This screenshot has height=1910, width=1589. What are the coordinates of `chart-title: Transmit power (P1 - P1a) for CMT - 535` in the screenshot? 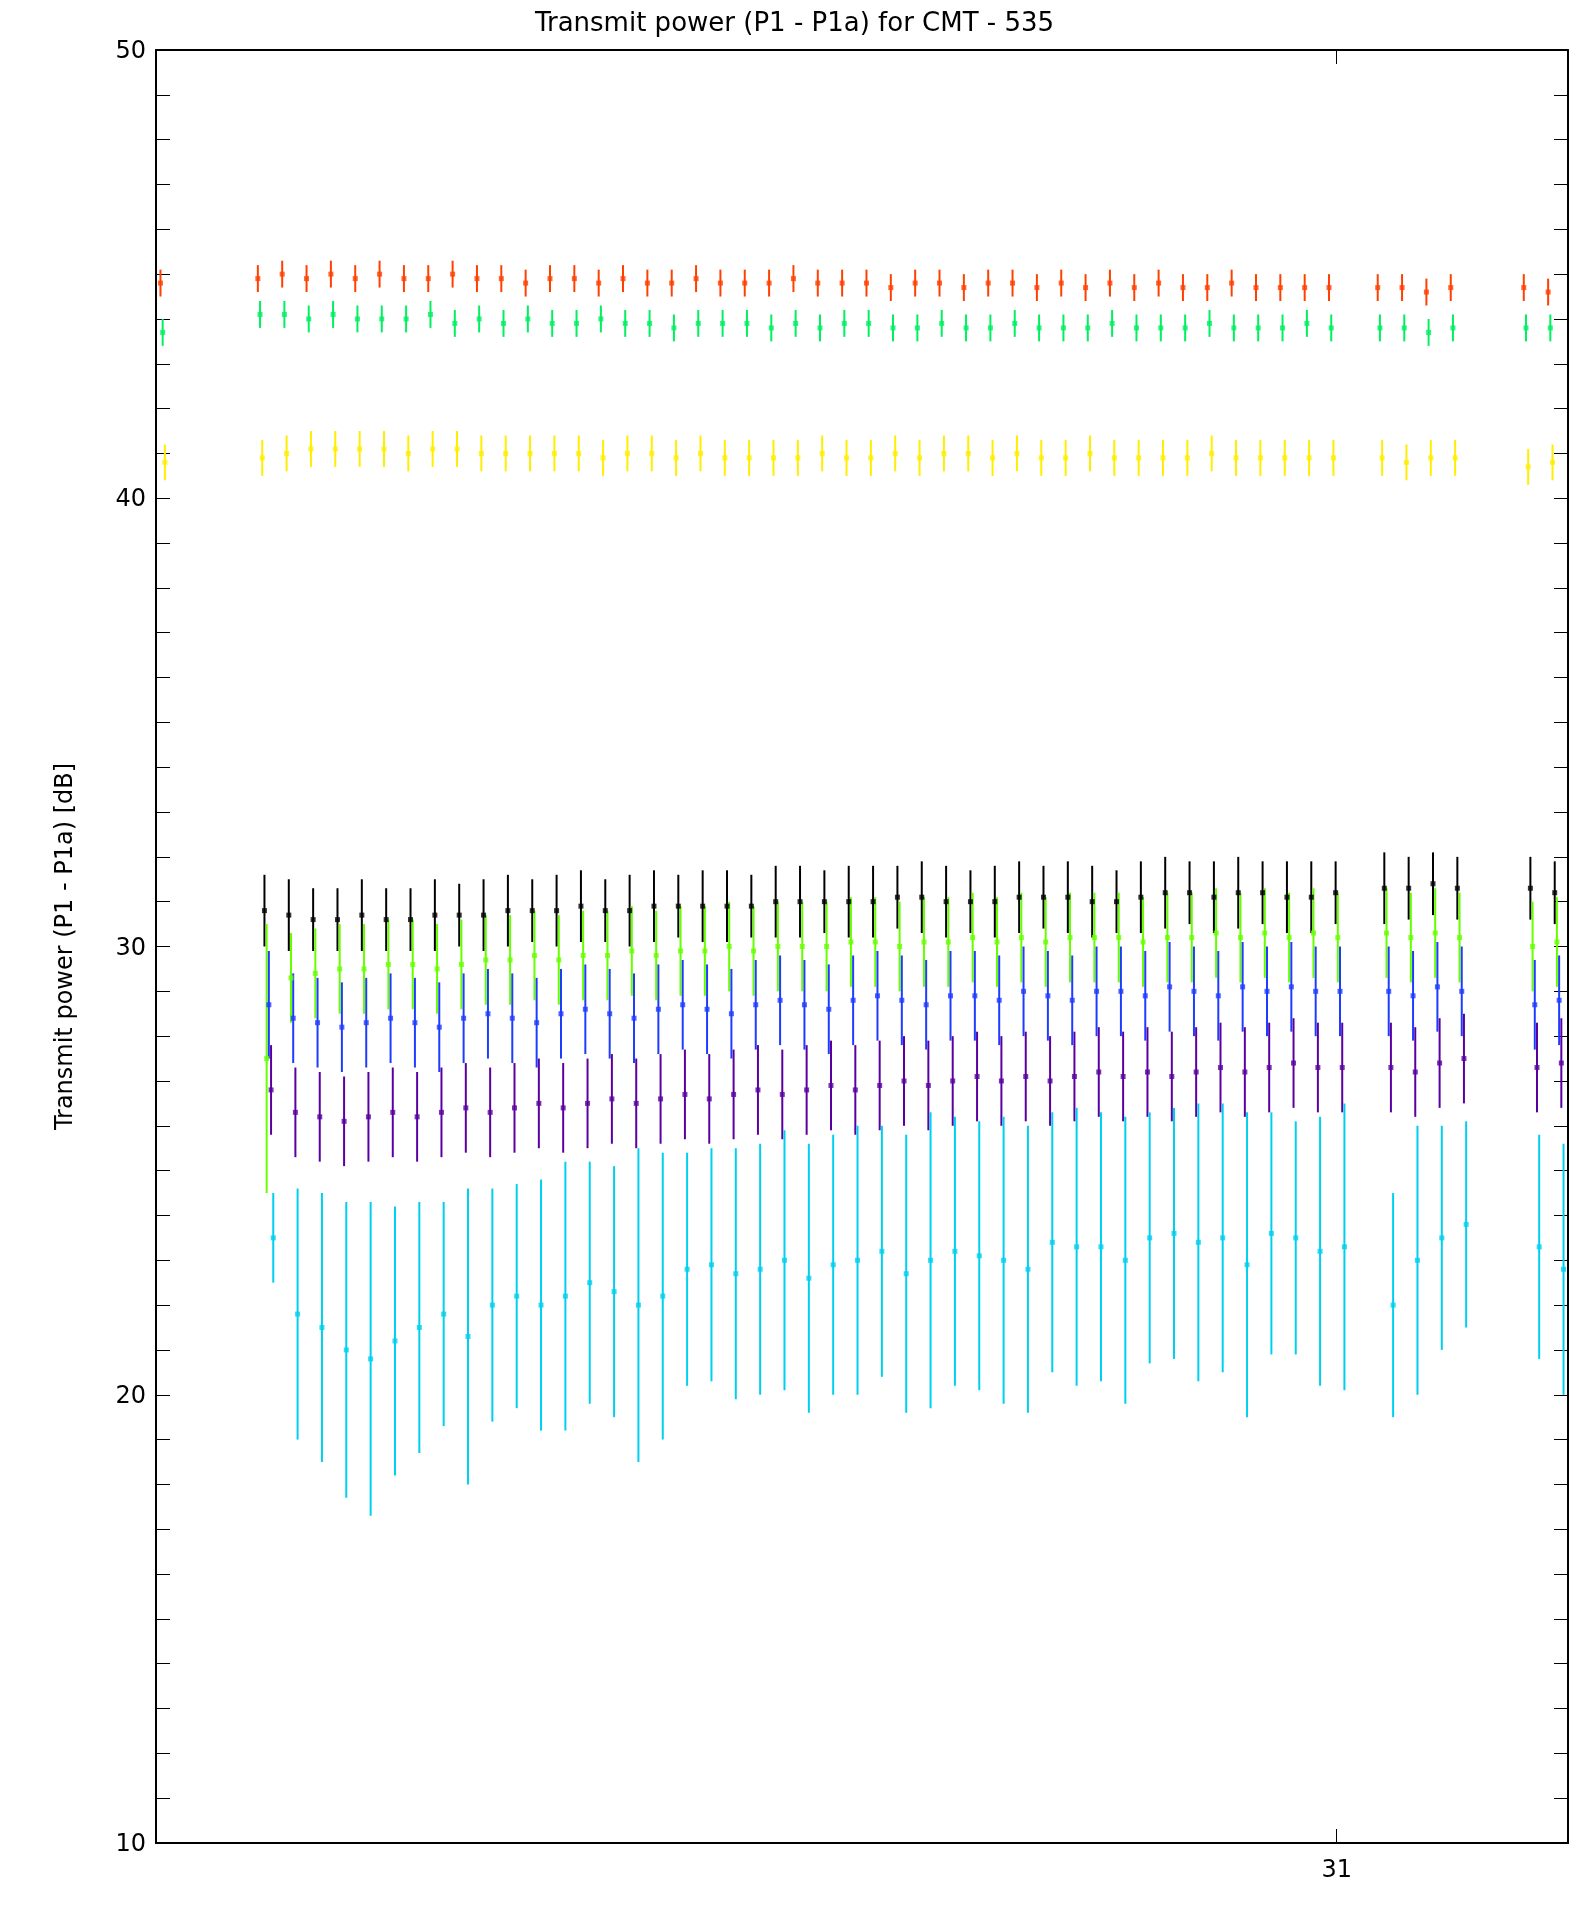 It's located at (794, 22).